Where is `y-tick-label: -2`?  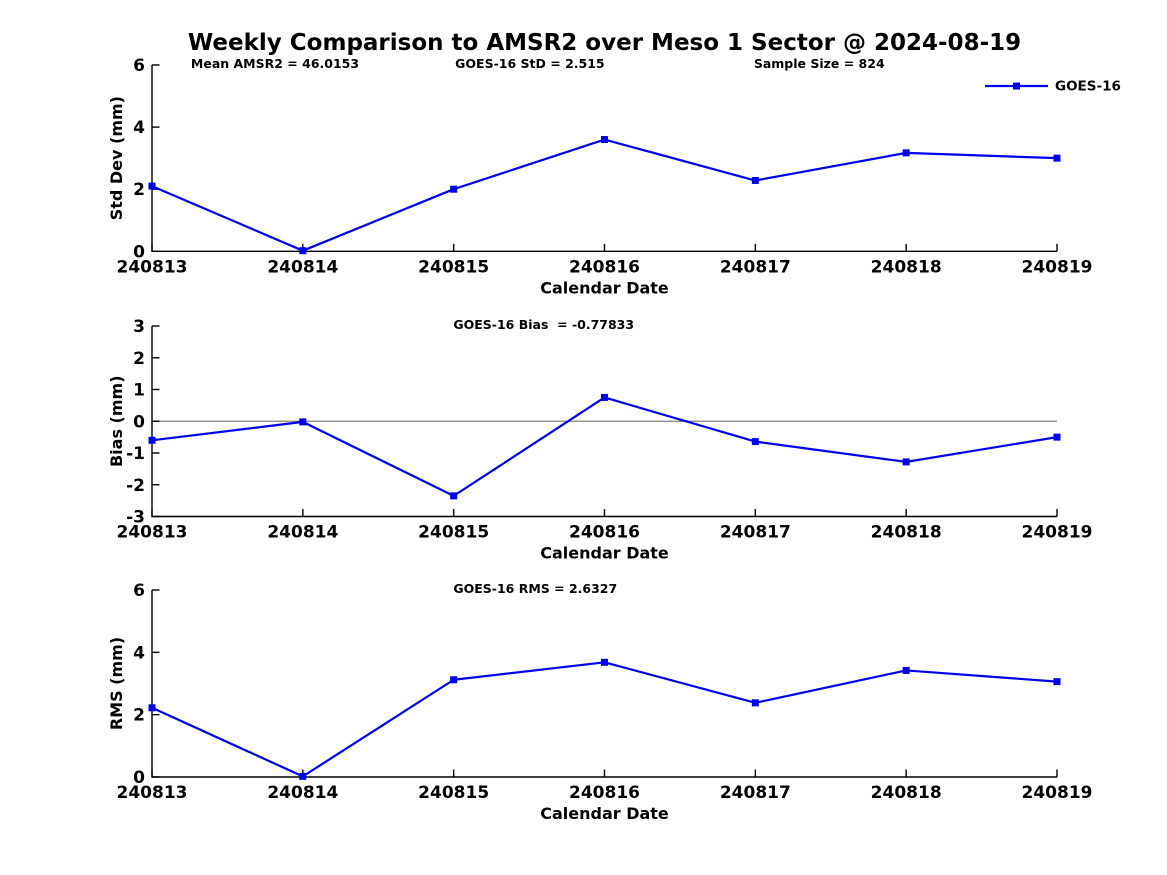
y-tick-label: -2 is located at coordinates (135, 486).